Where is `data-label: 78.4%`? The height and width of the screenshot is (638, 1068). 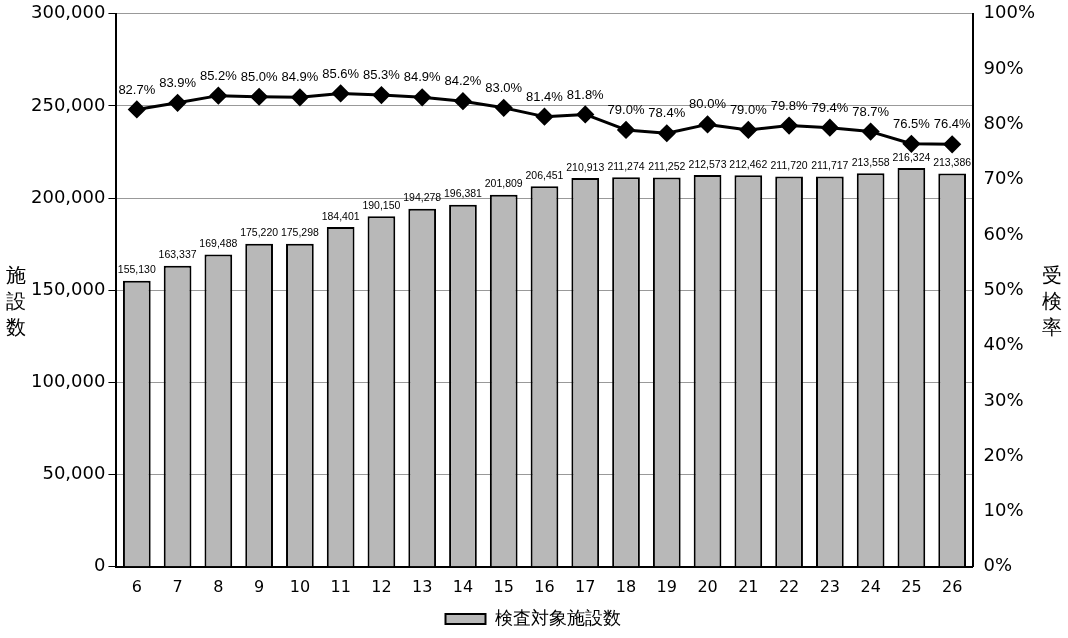
data-label: 78.4% is located at coordinates (667, 113).